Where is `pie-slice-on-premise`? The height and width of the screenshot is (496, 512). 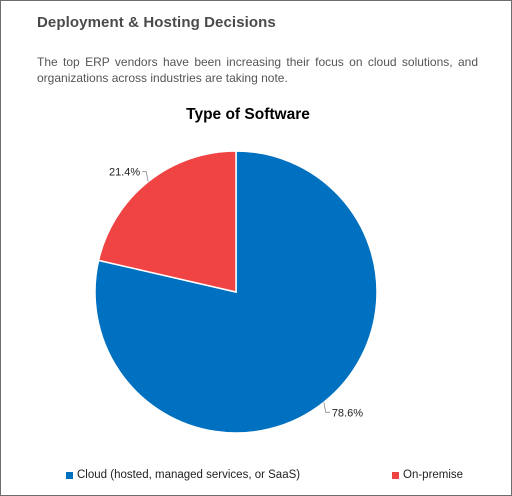 pie-slice-on-premise is located at coordinates (167, 221).